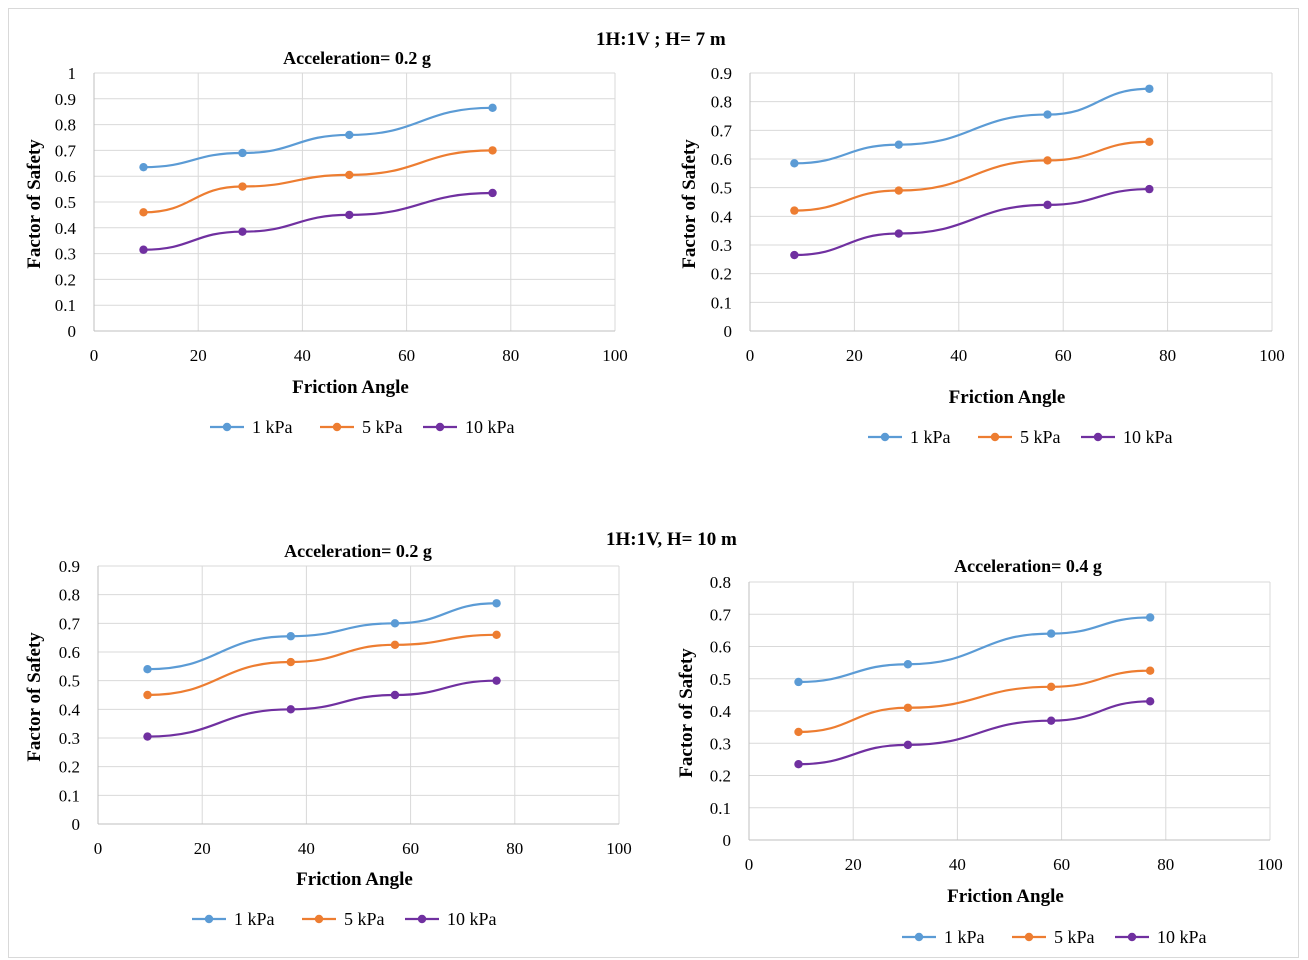 Image resolution: width=1308 pixels, height=960 pixels. I want to click on chart-title: Acceleration= 0.2 g, so click(357, 58).